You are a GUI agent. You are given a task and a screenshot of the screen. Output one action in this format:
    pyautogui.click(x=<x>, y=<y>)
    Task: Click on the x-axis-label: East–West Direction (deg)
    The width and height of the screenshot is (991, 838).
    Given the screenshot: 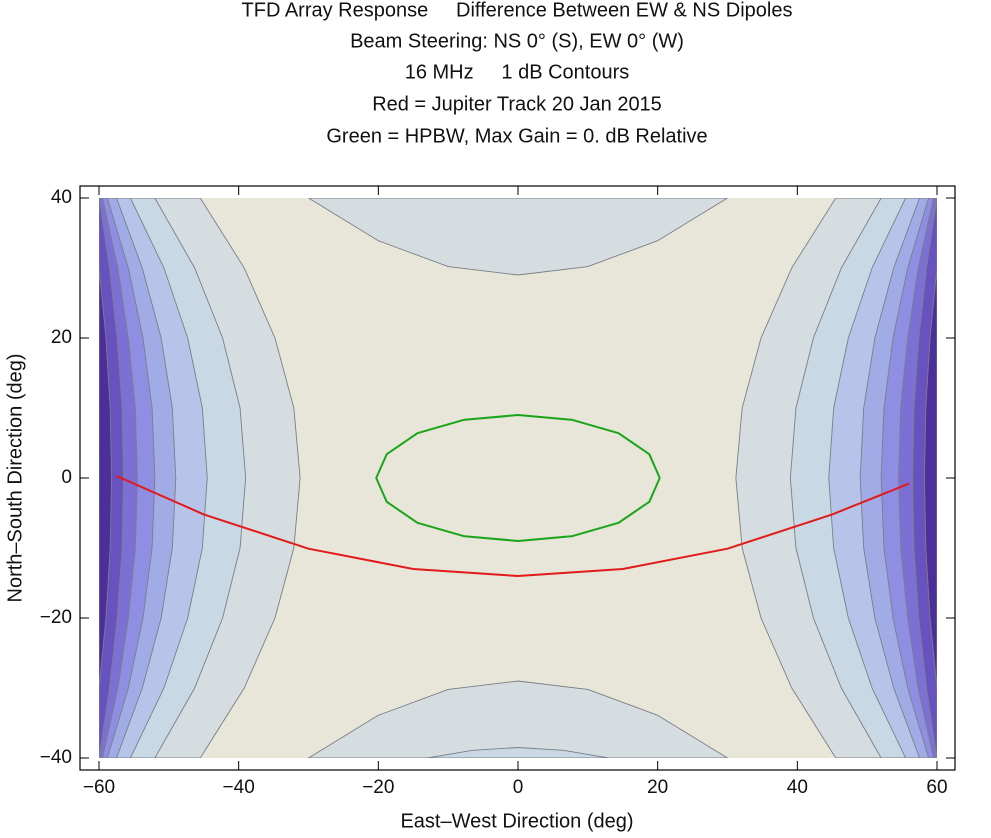 What is the action you would take?
    pyautogui.click(x=516, y=821)
    